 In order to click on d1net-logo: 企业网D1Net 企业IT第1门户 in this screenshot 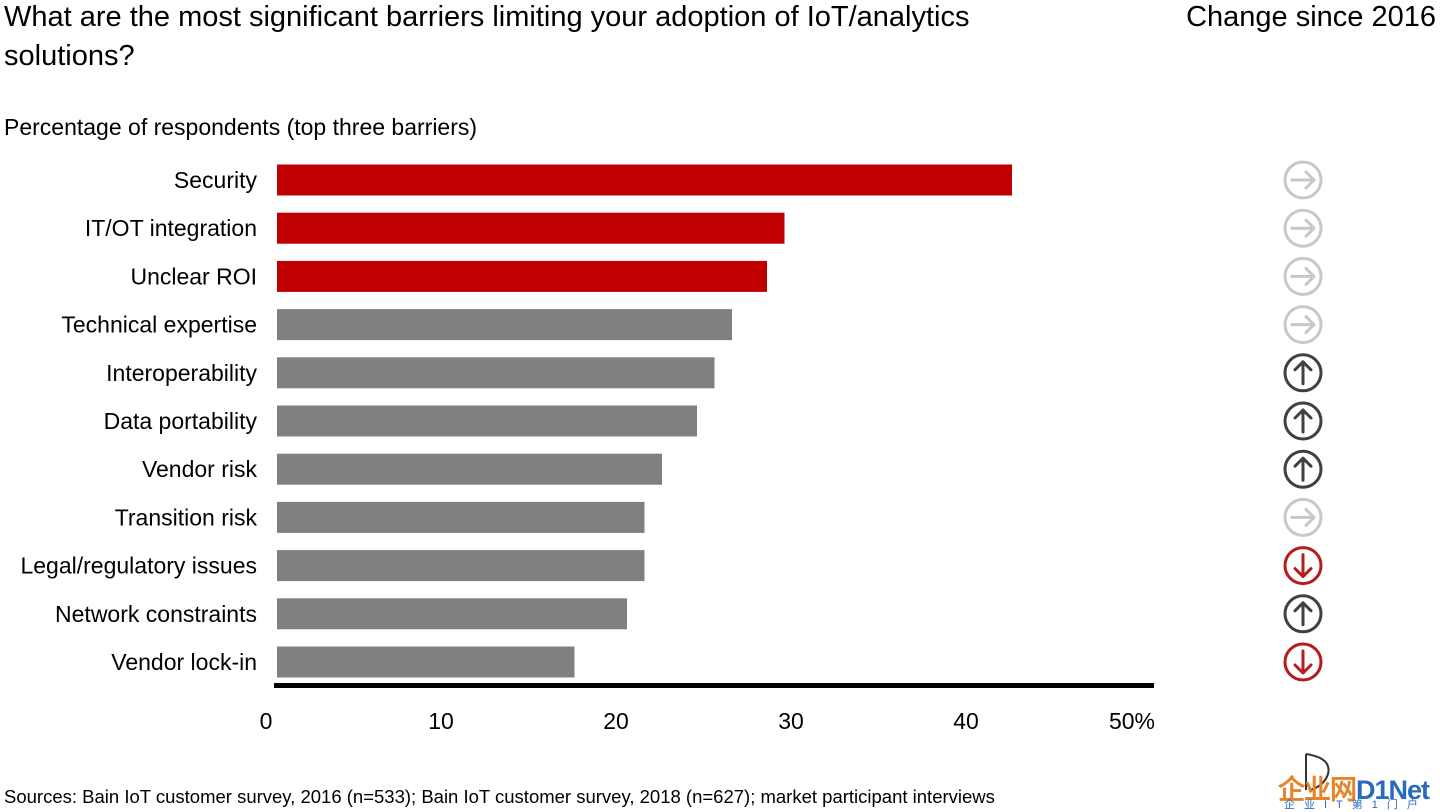, I will do `click(1358, 779)`.